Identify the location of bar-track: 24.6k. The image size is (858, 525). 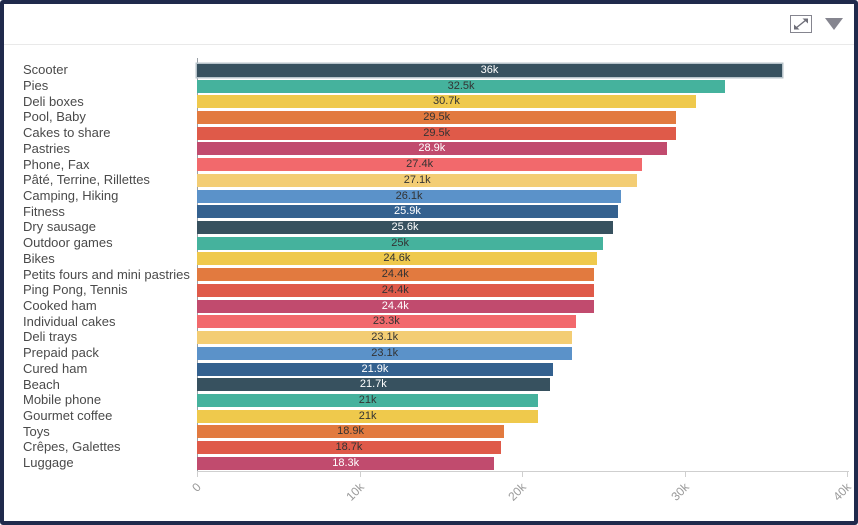
(522, 259).